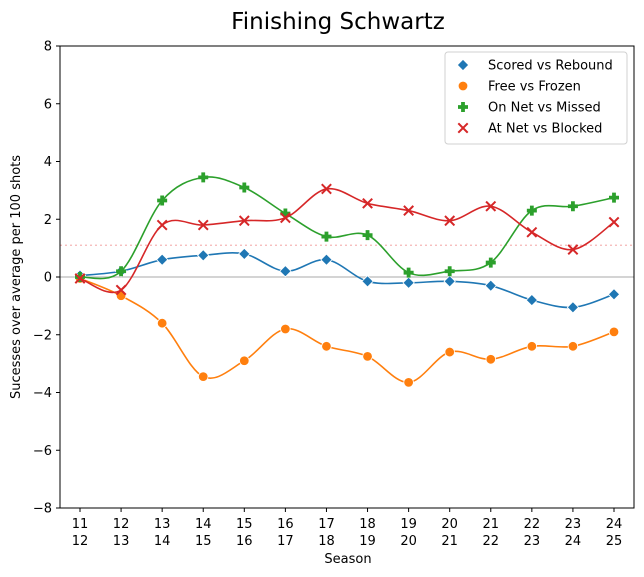  Describe the element at coordinates (42, 451) in the screenshot. I see `y-tick-label-1: −6` at that location.